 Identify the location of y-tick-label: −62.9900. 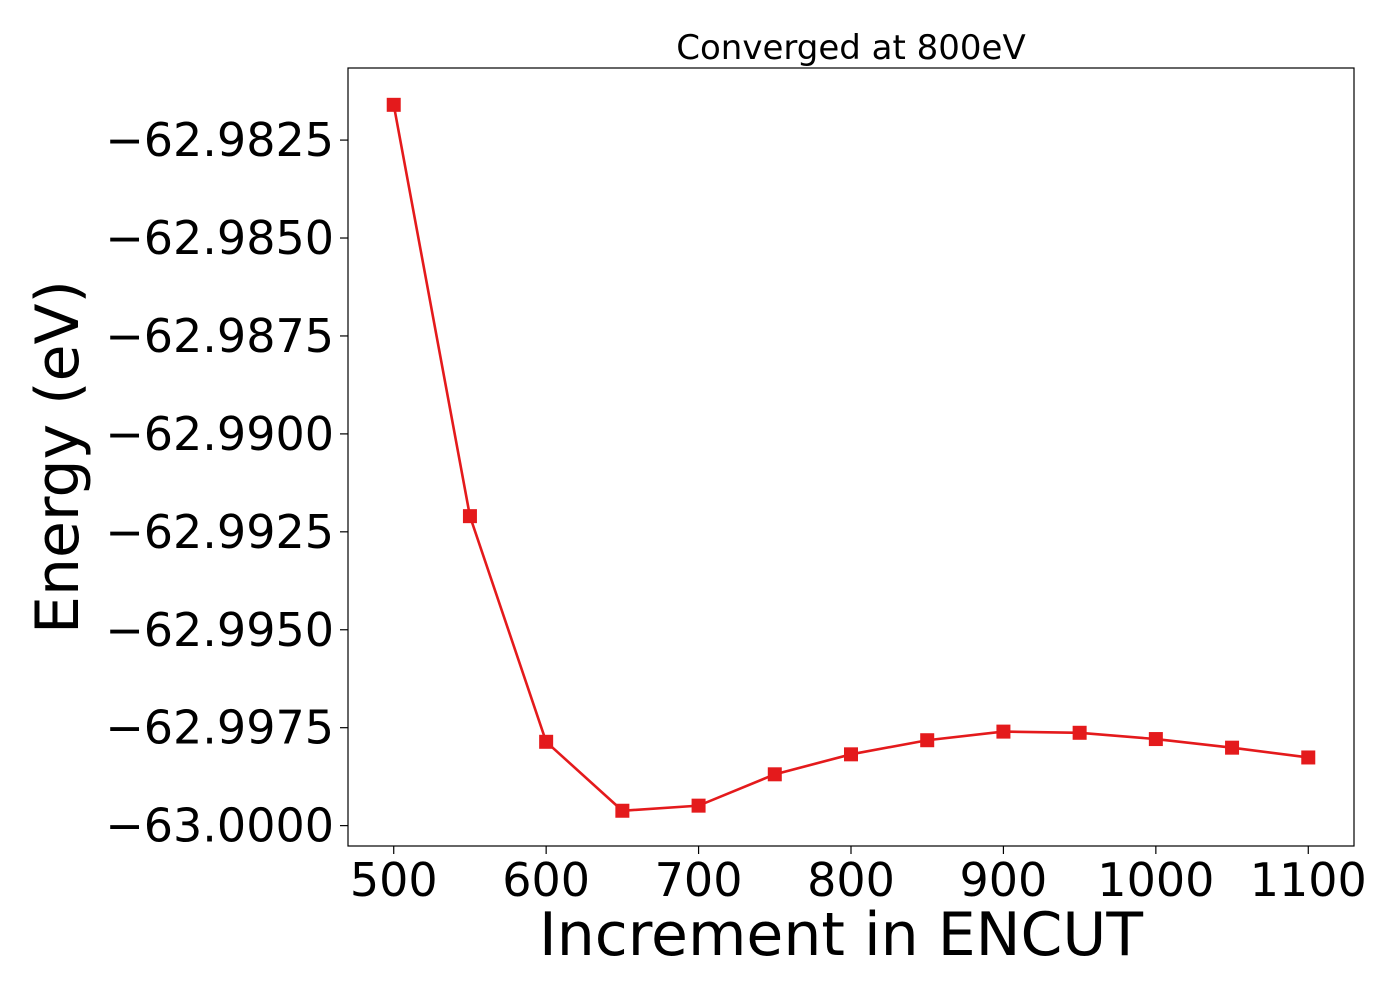
(219, 434).